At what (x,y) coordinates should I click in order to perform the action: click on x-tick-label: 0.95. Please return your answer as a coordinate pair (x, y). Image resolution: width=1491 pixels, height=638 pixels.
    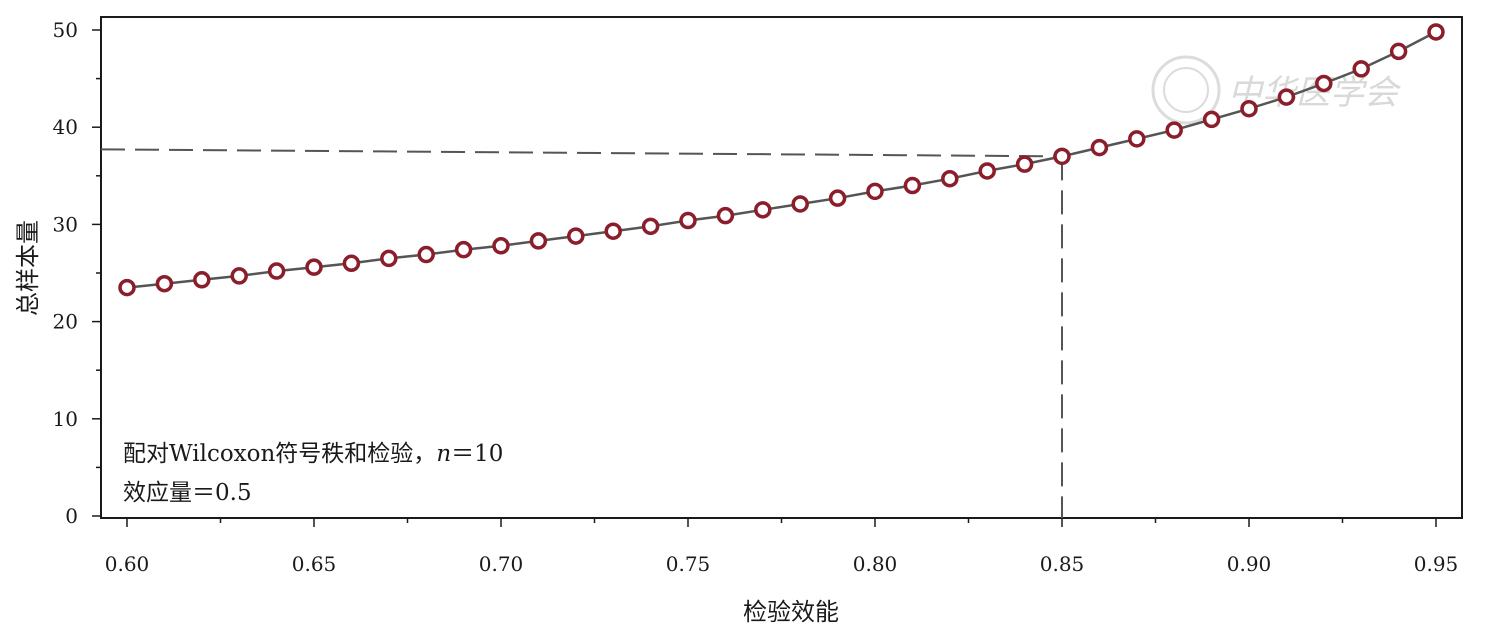
    Looking at the image, I should click on (1436, 564).